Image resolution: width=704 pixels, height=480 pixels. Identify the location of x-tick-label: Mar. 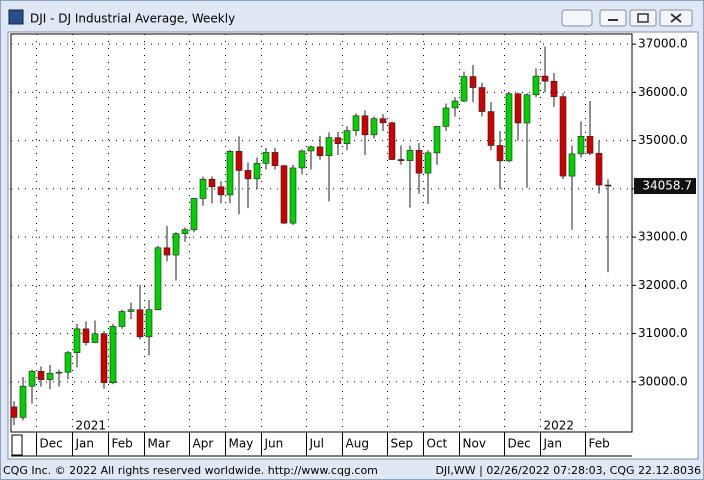
(159, 444).